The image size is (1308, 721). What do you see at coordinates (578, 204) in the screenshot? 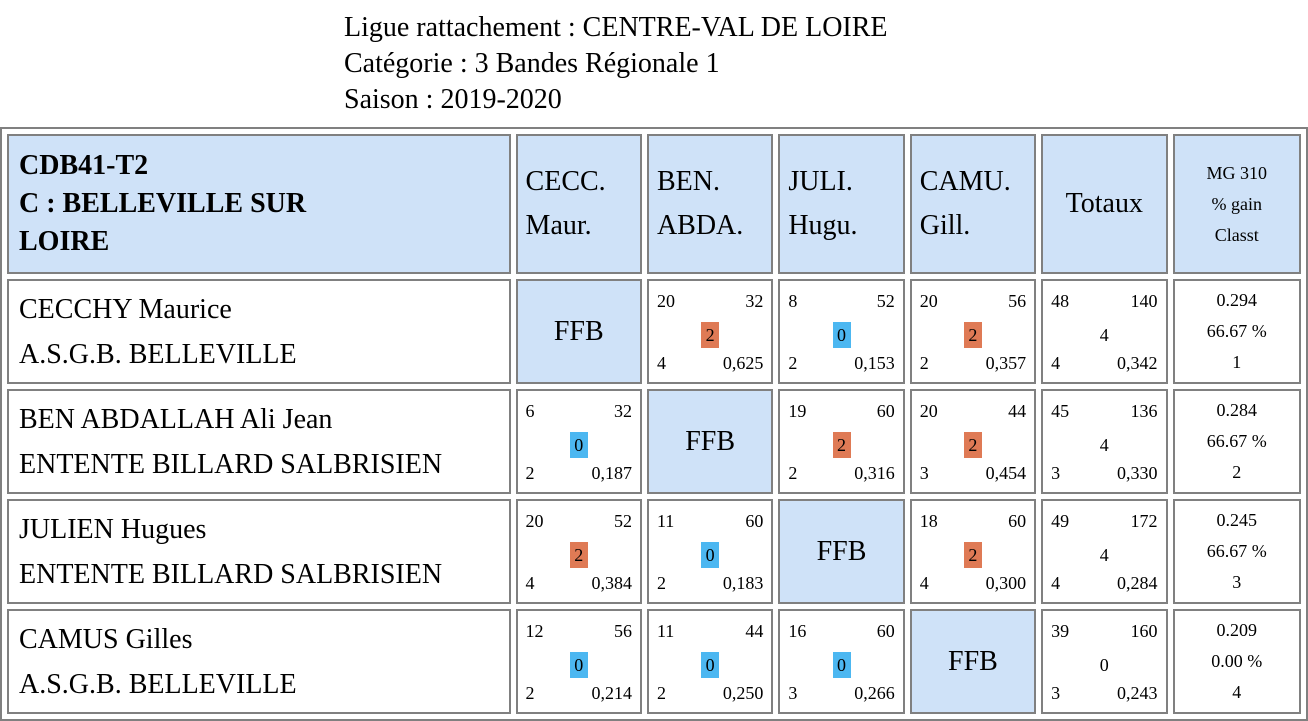
I see `player-header-cell: CECC. Maur.` at bounding box center [578, 204].